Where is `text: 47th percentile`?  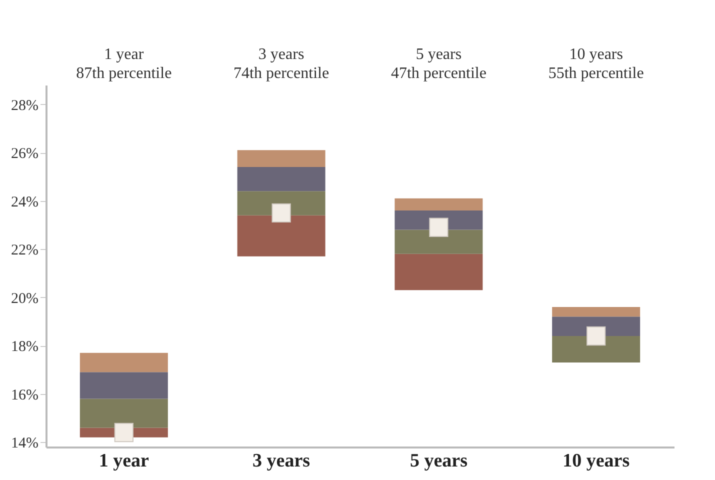 text: 47th percentile is located at coordinates (438, 73).